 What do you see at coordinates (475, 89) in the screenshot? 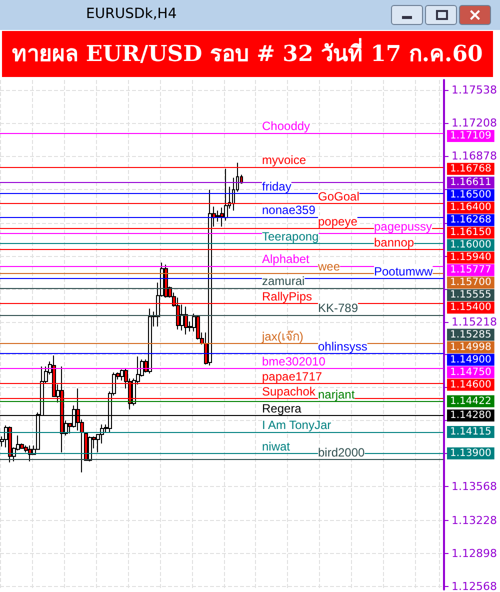
I see `y-tick-label: 1.17538` at bounding box center [475, 89].